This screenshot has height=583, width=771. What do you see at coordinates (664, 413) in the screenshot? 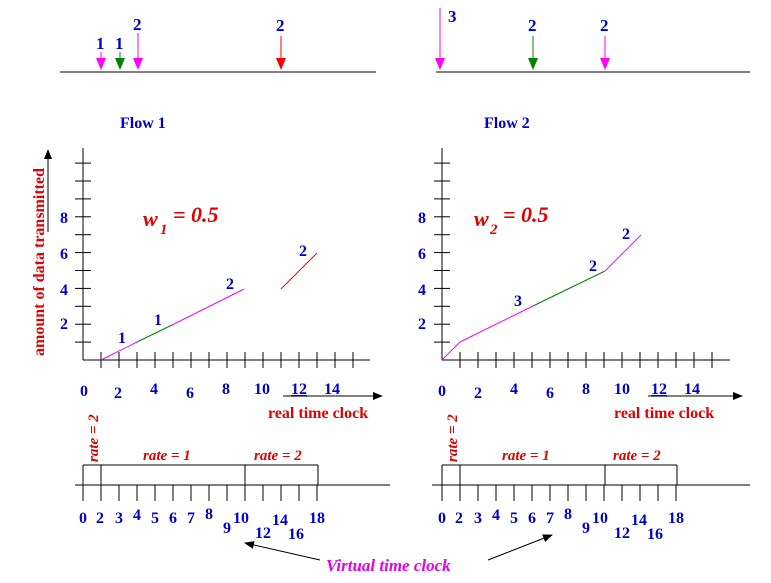
I see `flow2-x-axis-label: real time clock` at bounding box center [664, 413].